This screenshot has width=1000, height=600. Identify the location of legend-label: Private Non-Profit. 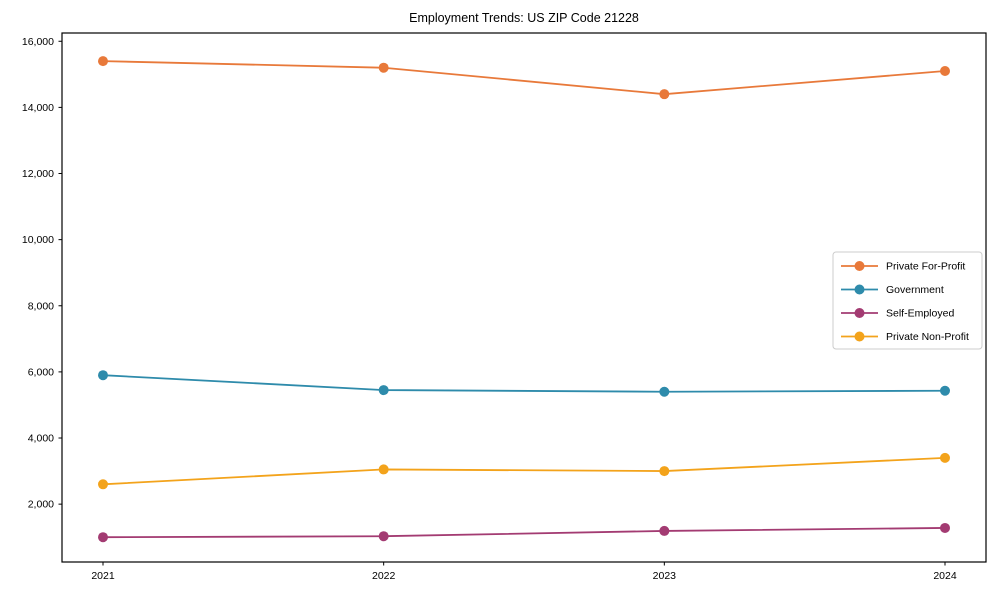
(927, 337).